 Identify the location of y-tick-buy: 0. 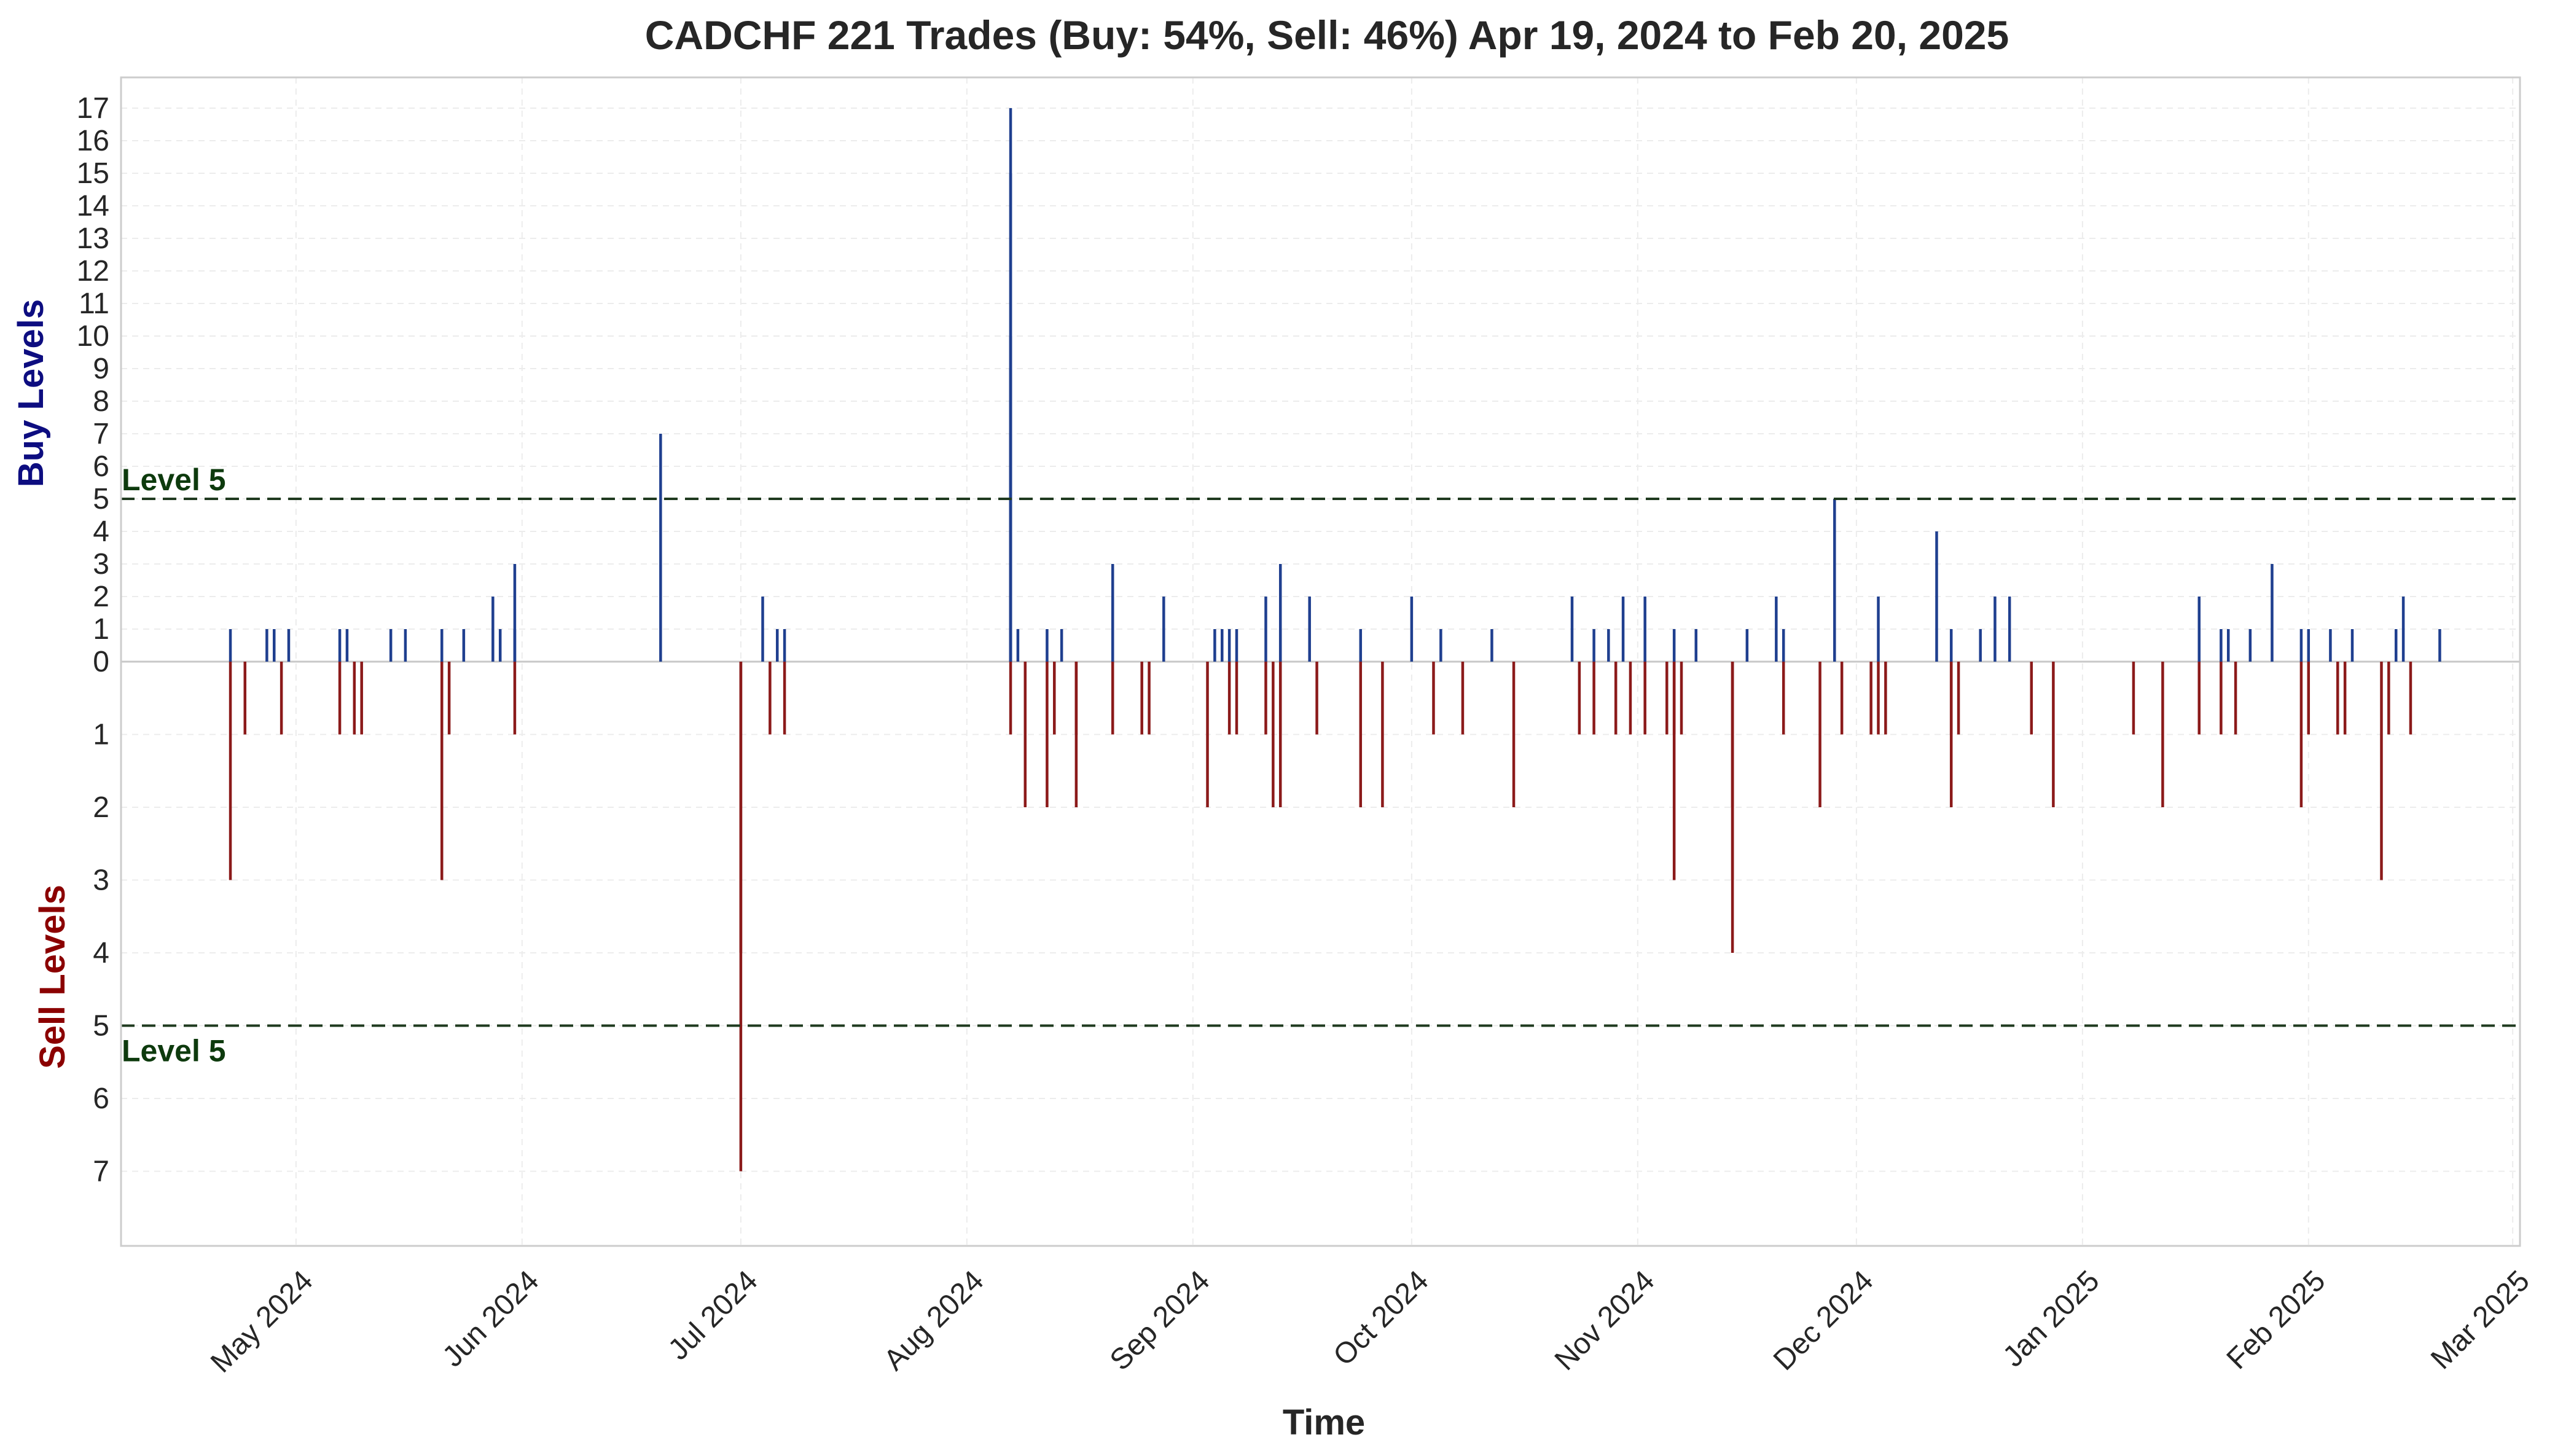
(101, 662).